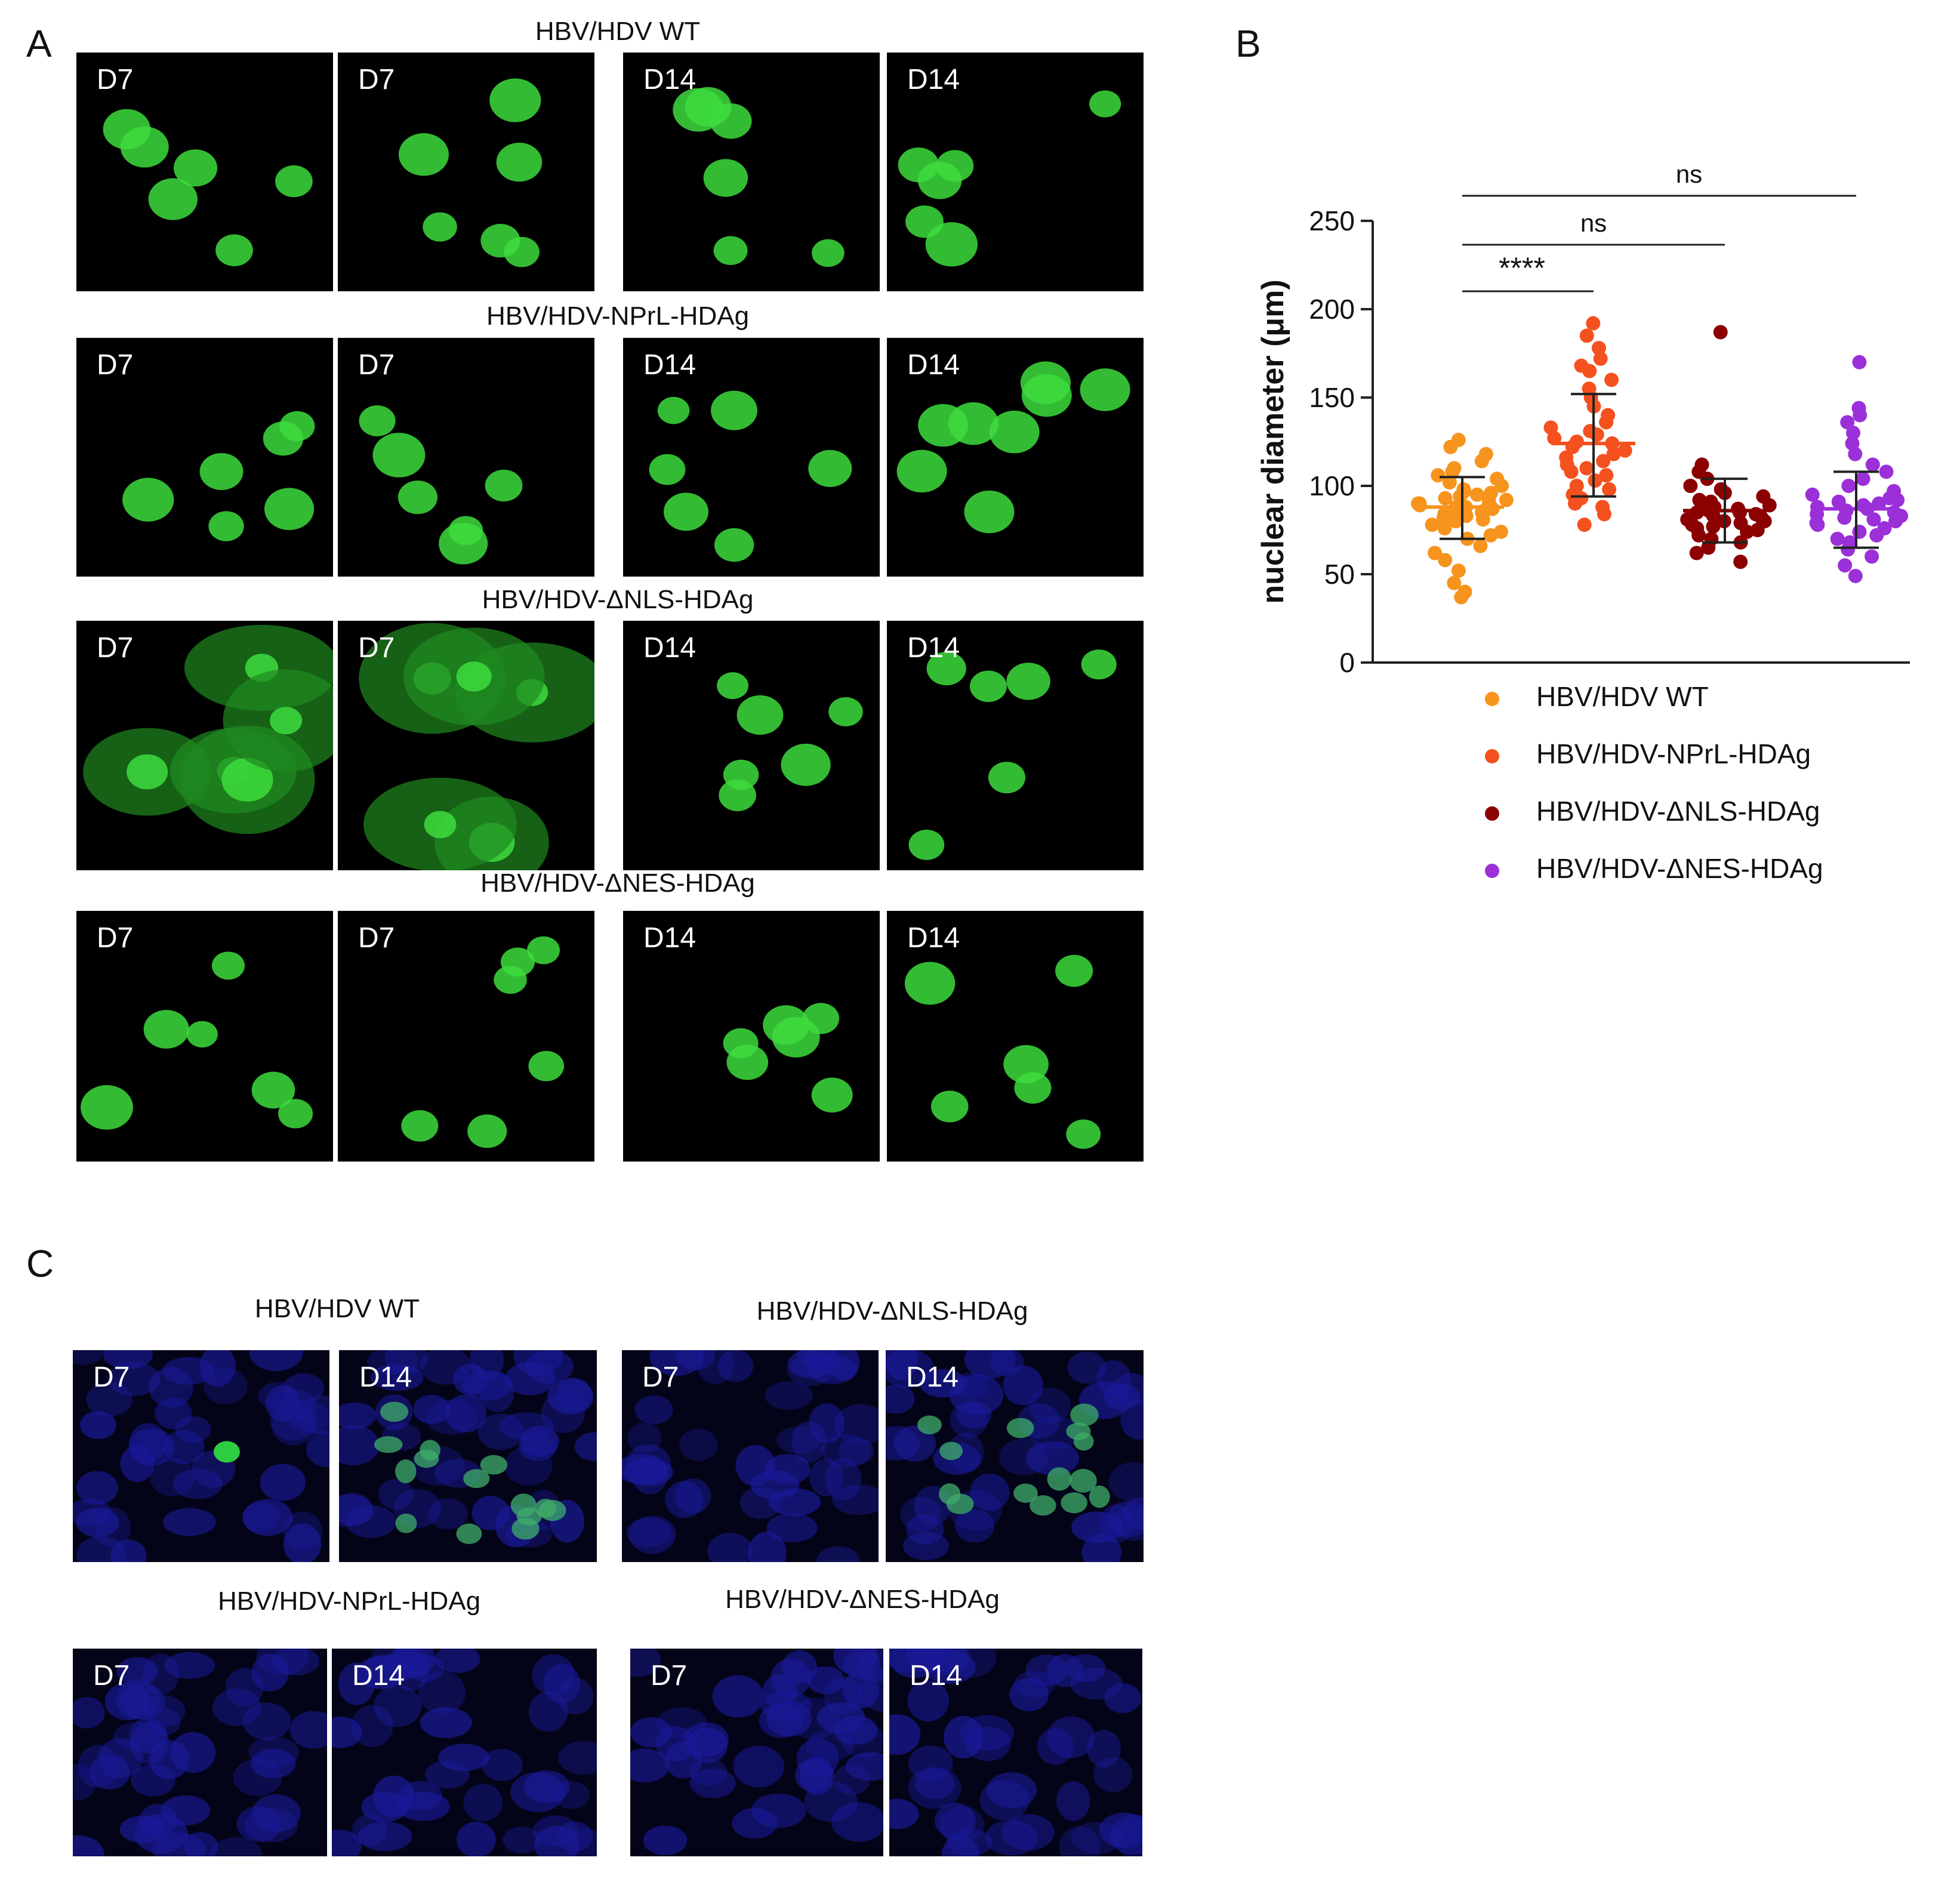 The image size is (1960, 1879). What do you see at coordinates (1273, 441) in the screenshot?
I see `y-axis-label: nuclear diameter (μm)` at bounding box center [1273, 441].